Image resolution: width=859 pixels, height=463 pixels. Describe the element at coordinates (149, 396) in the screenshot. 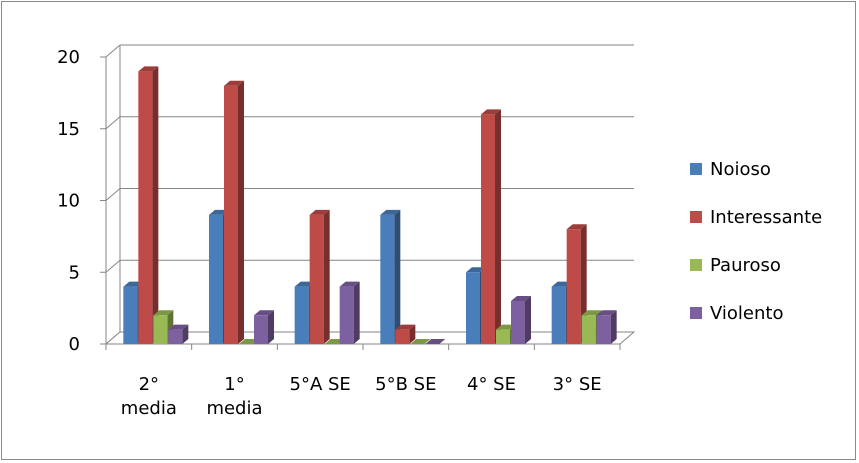

I see `x-tick-label: 2° media` at that location.